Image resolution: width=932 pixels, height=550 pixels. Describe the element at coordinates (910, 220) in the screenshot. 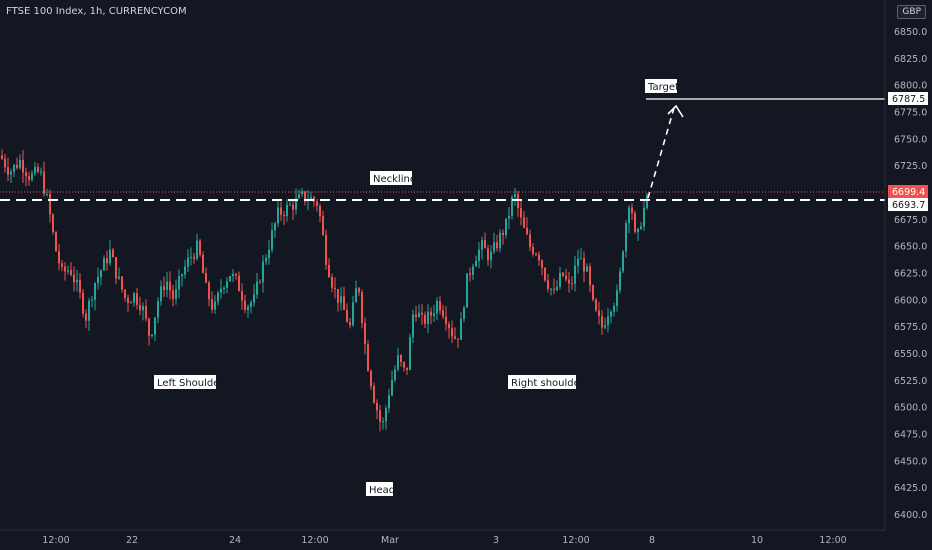

I see `price-tick-label: 6675.0` at that location.